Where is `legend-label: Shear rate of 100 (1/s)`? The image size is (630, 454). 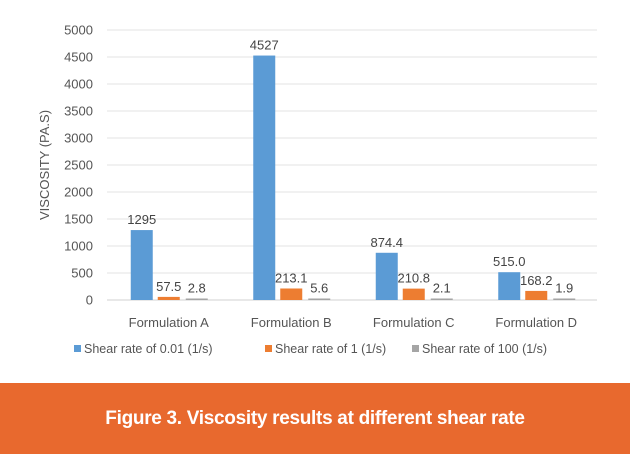
legend-label: Shear rate of 100 (1/s) is located at coordinates (484, 349).